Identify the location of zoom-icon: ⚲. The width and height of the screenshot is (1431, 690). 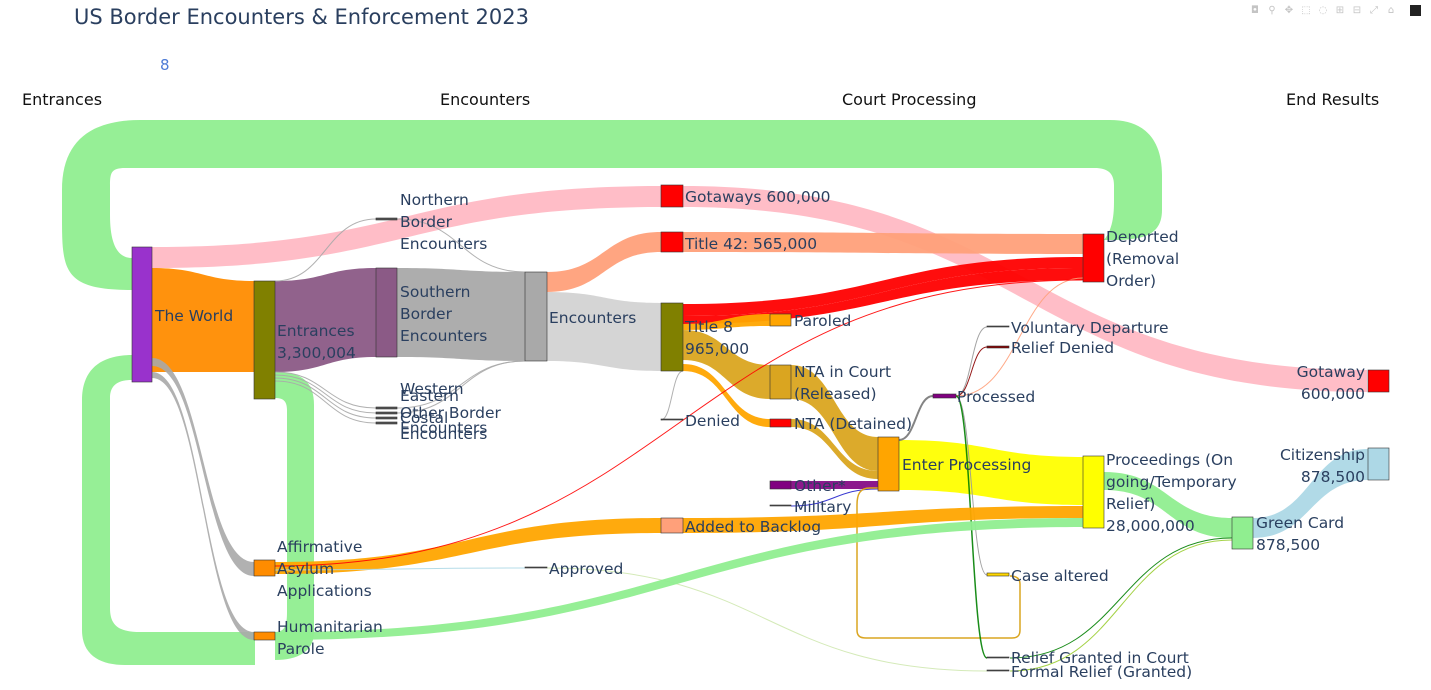
(1272, 10).